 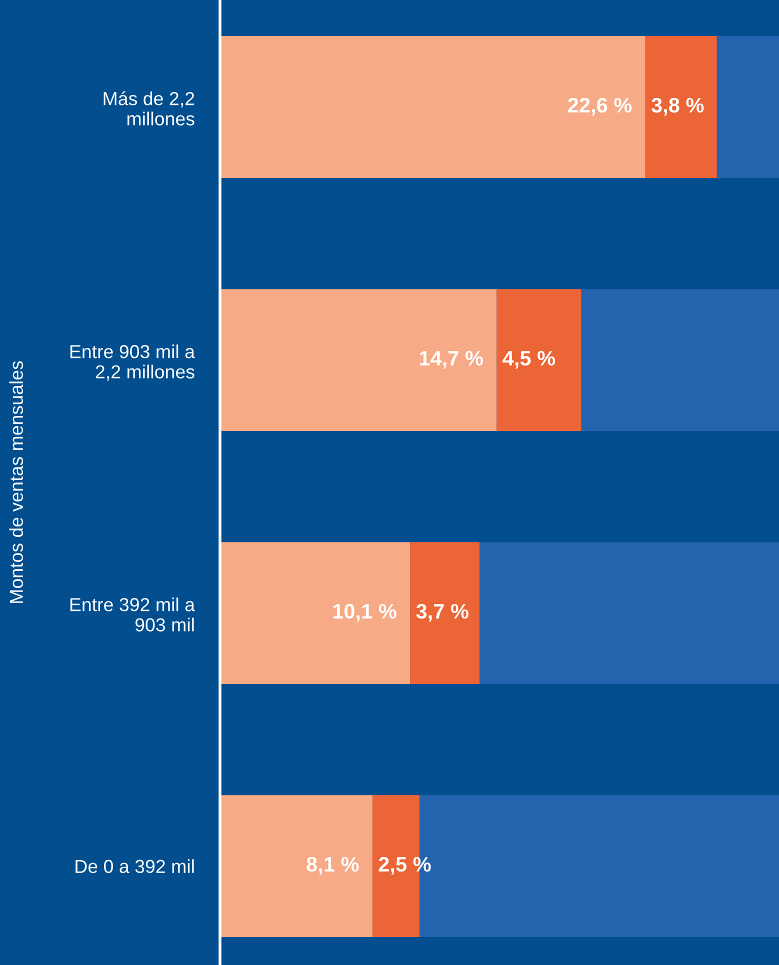 I want to click on data-label: 4,5 %, so click(x=529, y=359).